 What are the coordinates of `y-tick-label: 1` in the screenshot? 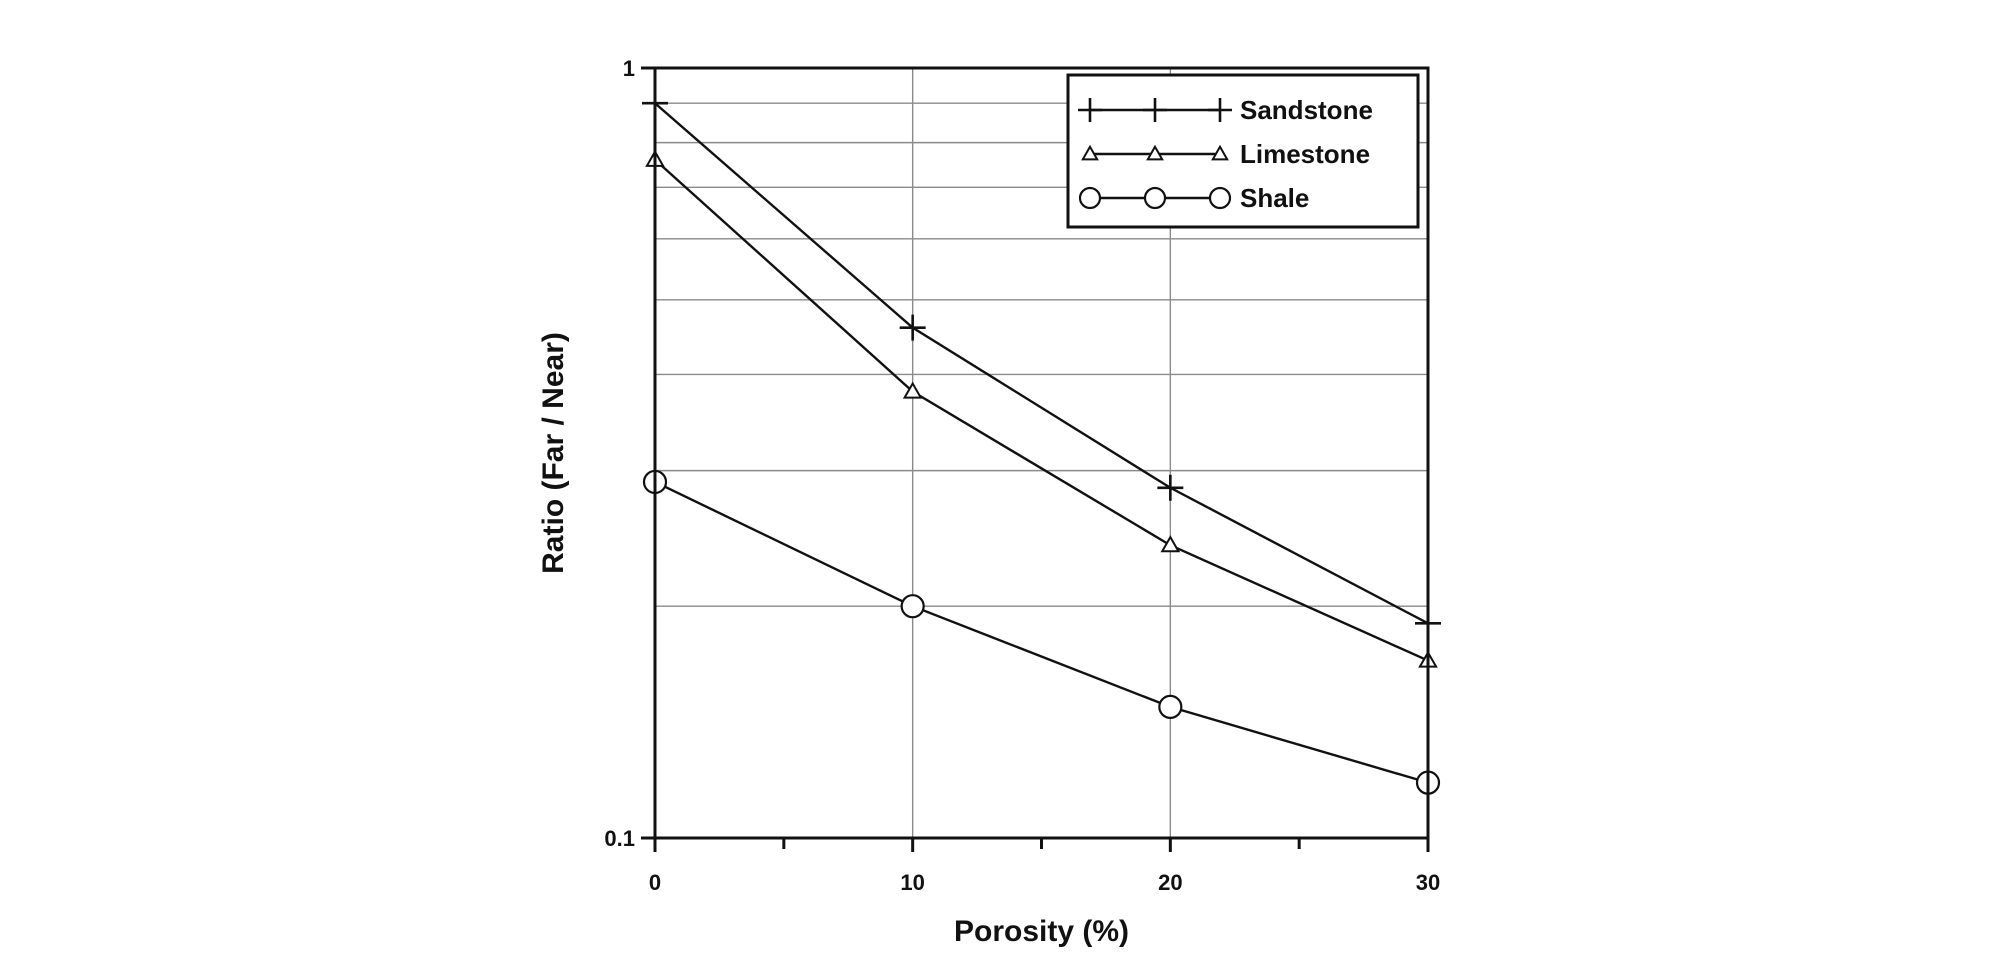 It's located at (629, 68).